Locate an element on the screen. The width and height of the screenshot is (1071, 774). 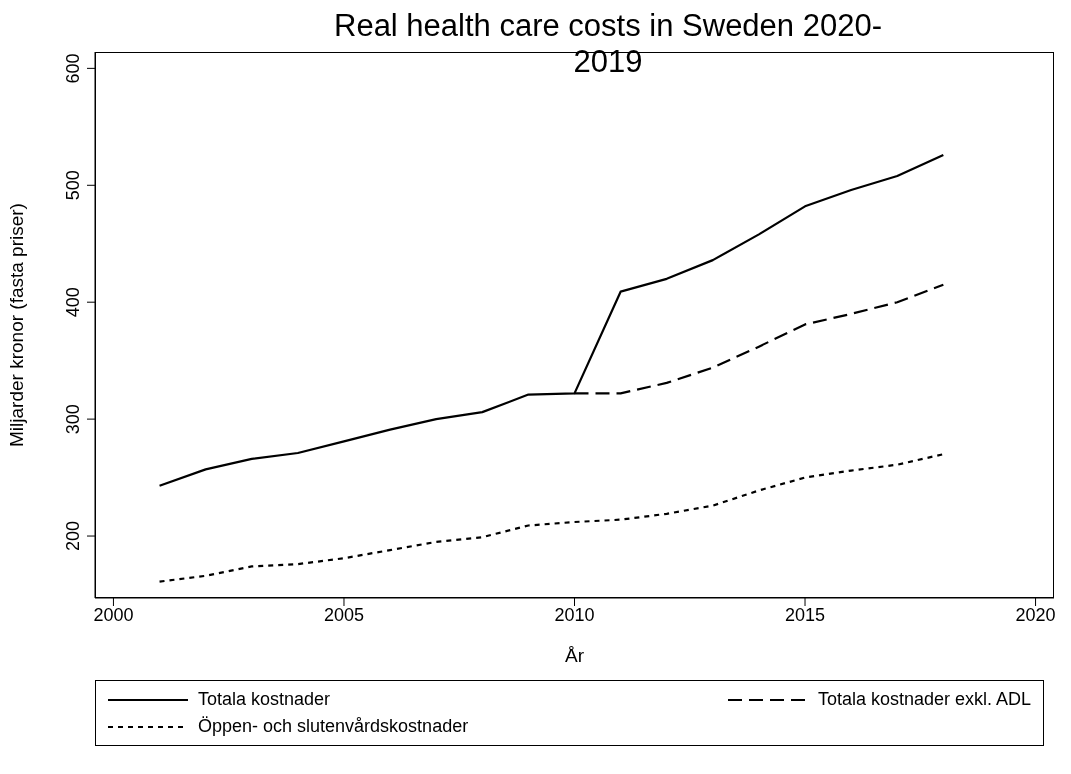
x-tick-label: 2005 is located at coordinates (343, 614).